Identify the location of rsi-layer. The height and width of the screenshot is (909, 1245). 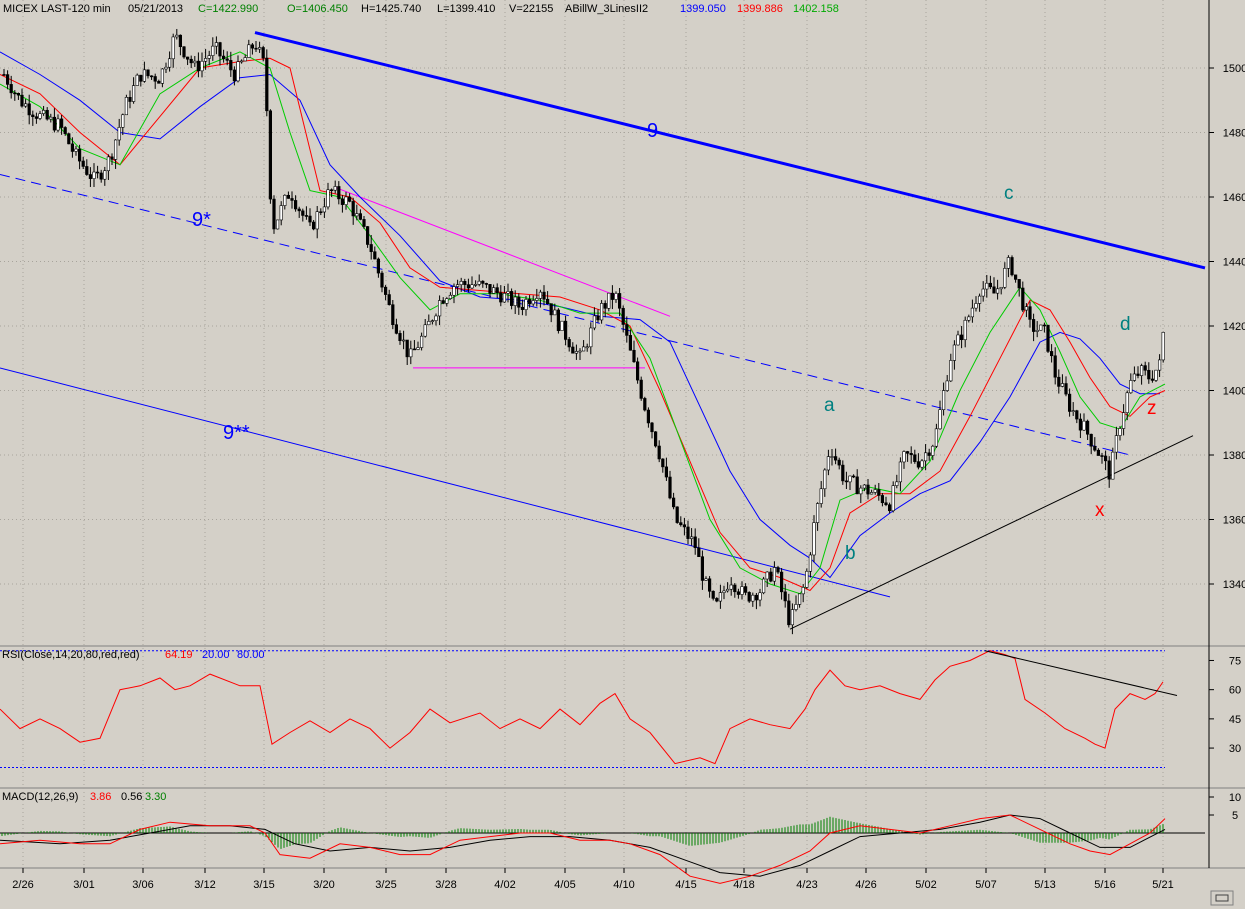
(589, 709).